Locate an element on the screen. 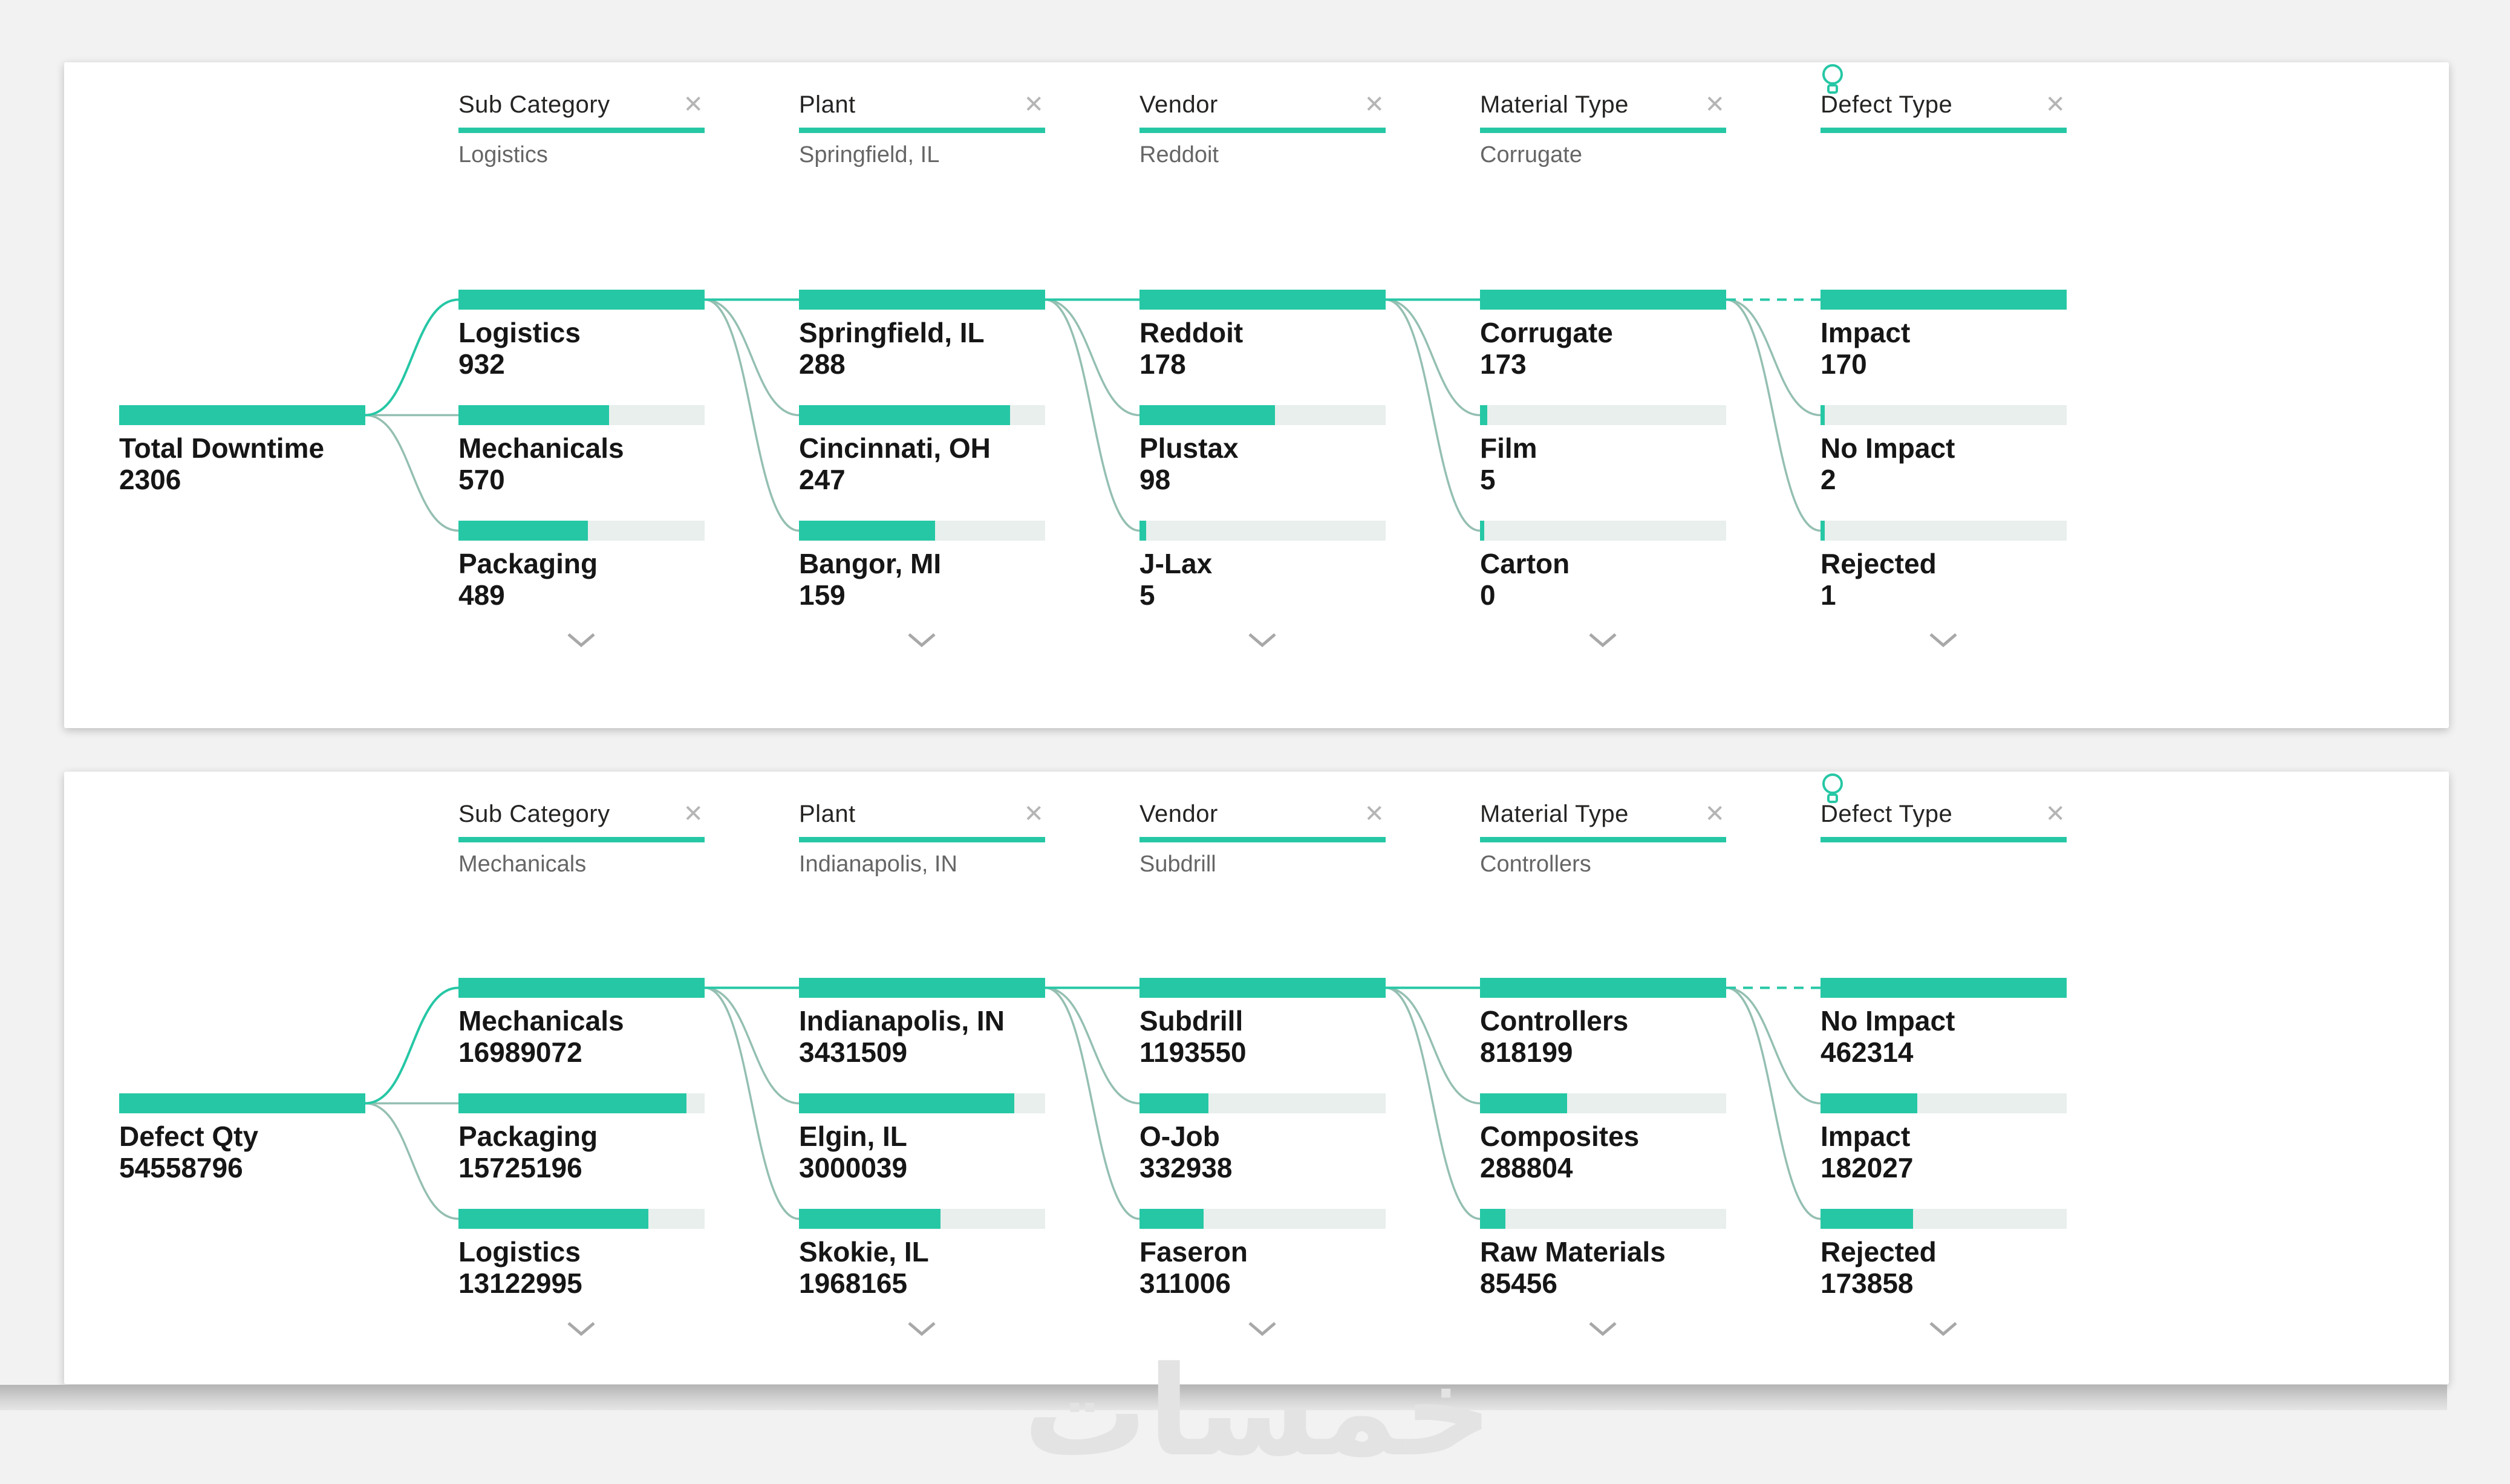 This screenshot has height=1484, width=2510. tree-node: Mechanicals 570 is located at coordinates (581, 450).